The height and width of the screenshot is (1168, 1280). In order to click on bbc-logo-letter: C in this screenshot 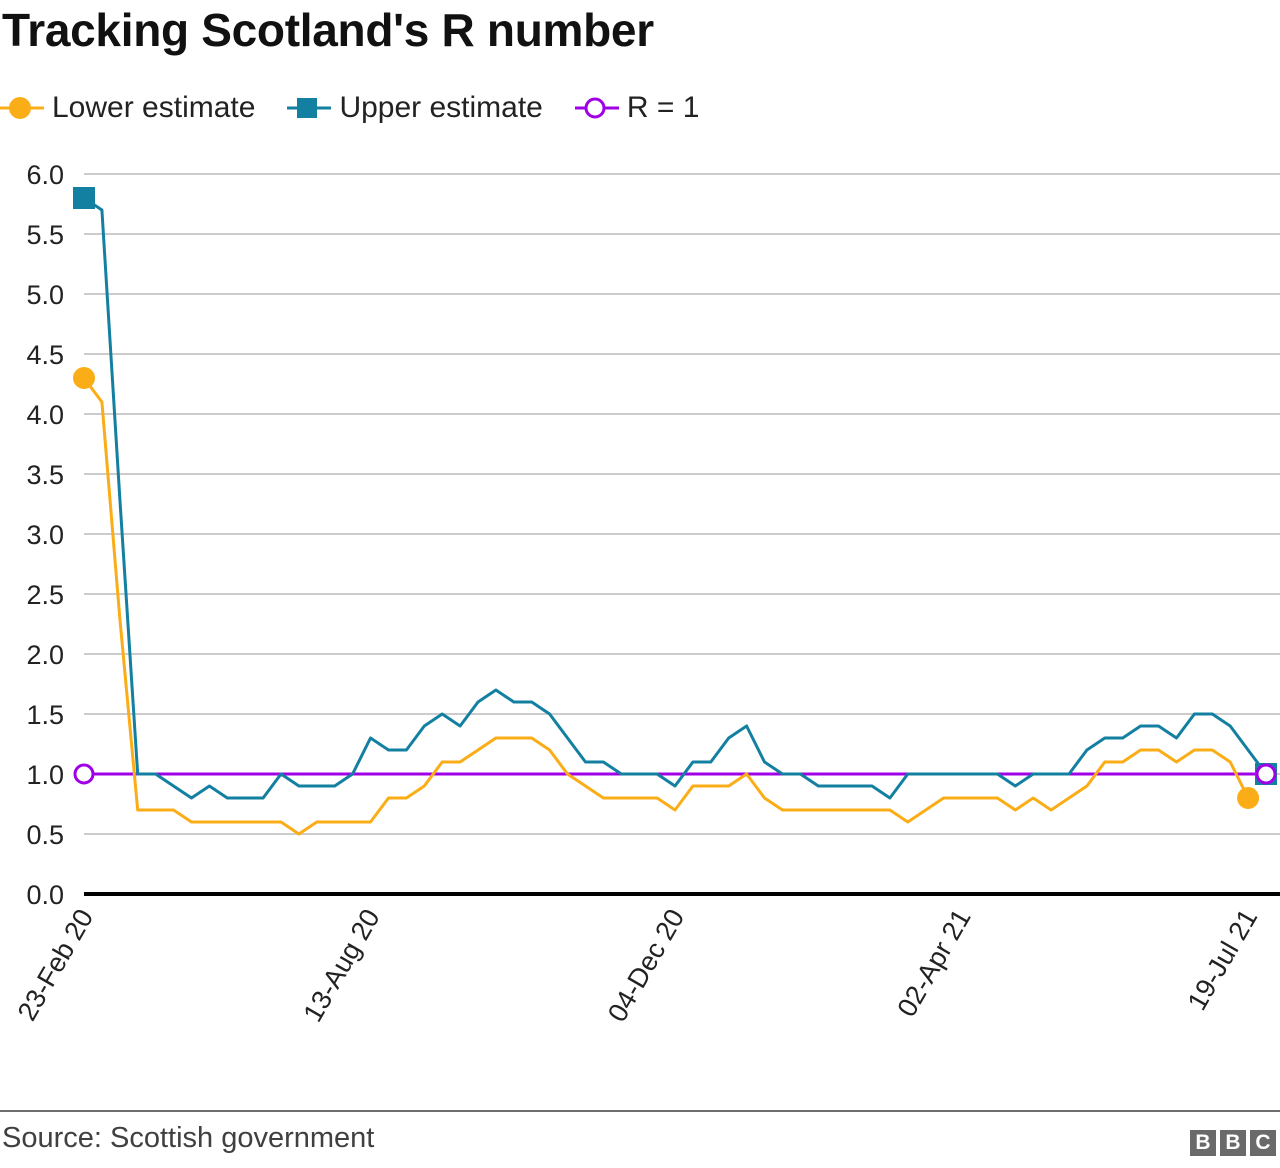, I will do `click(1263, 1143)`.